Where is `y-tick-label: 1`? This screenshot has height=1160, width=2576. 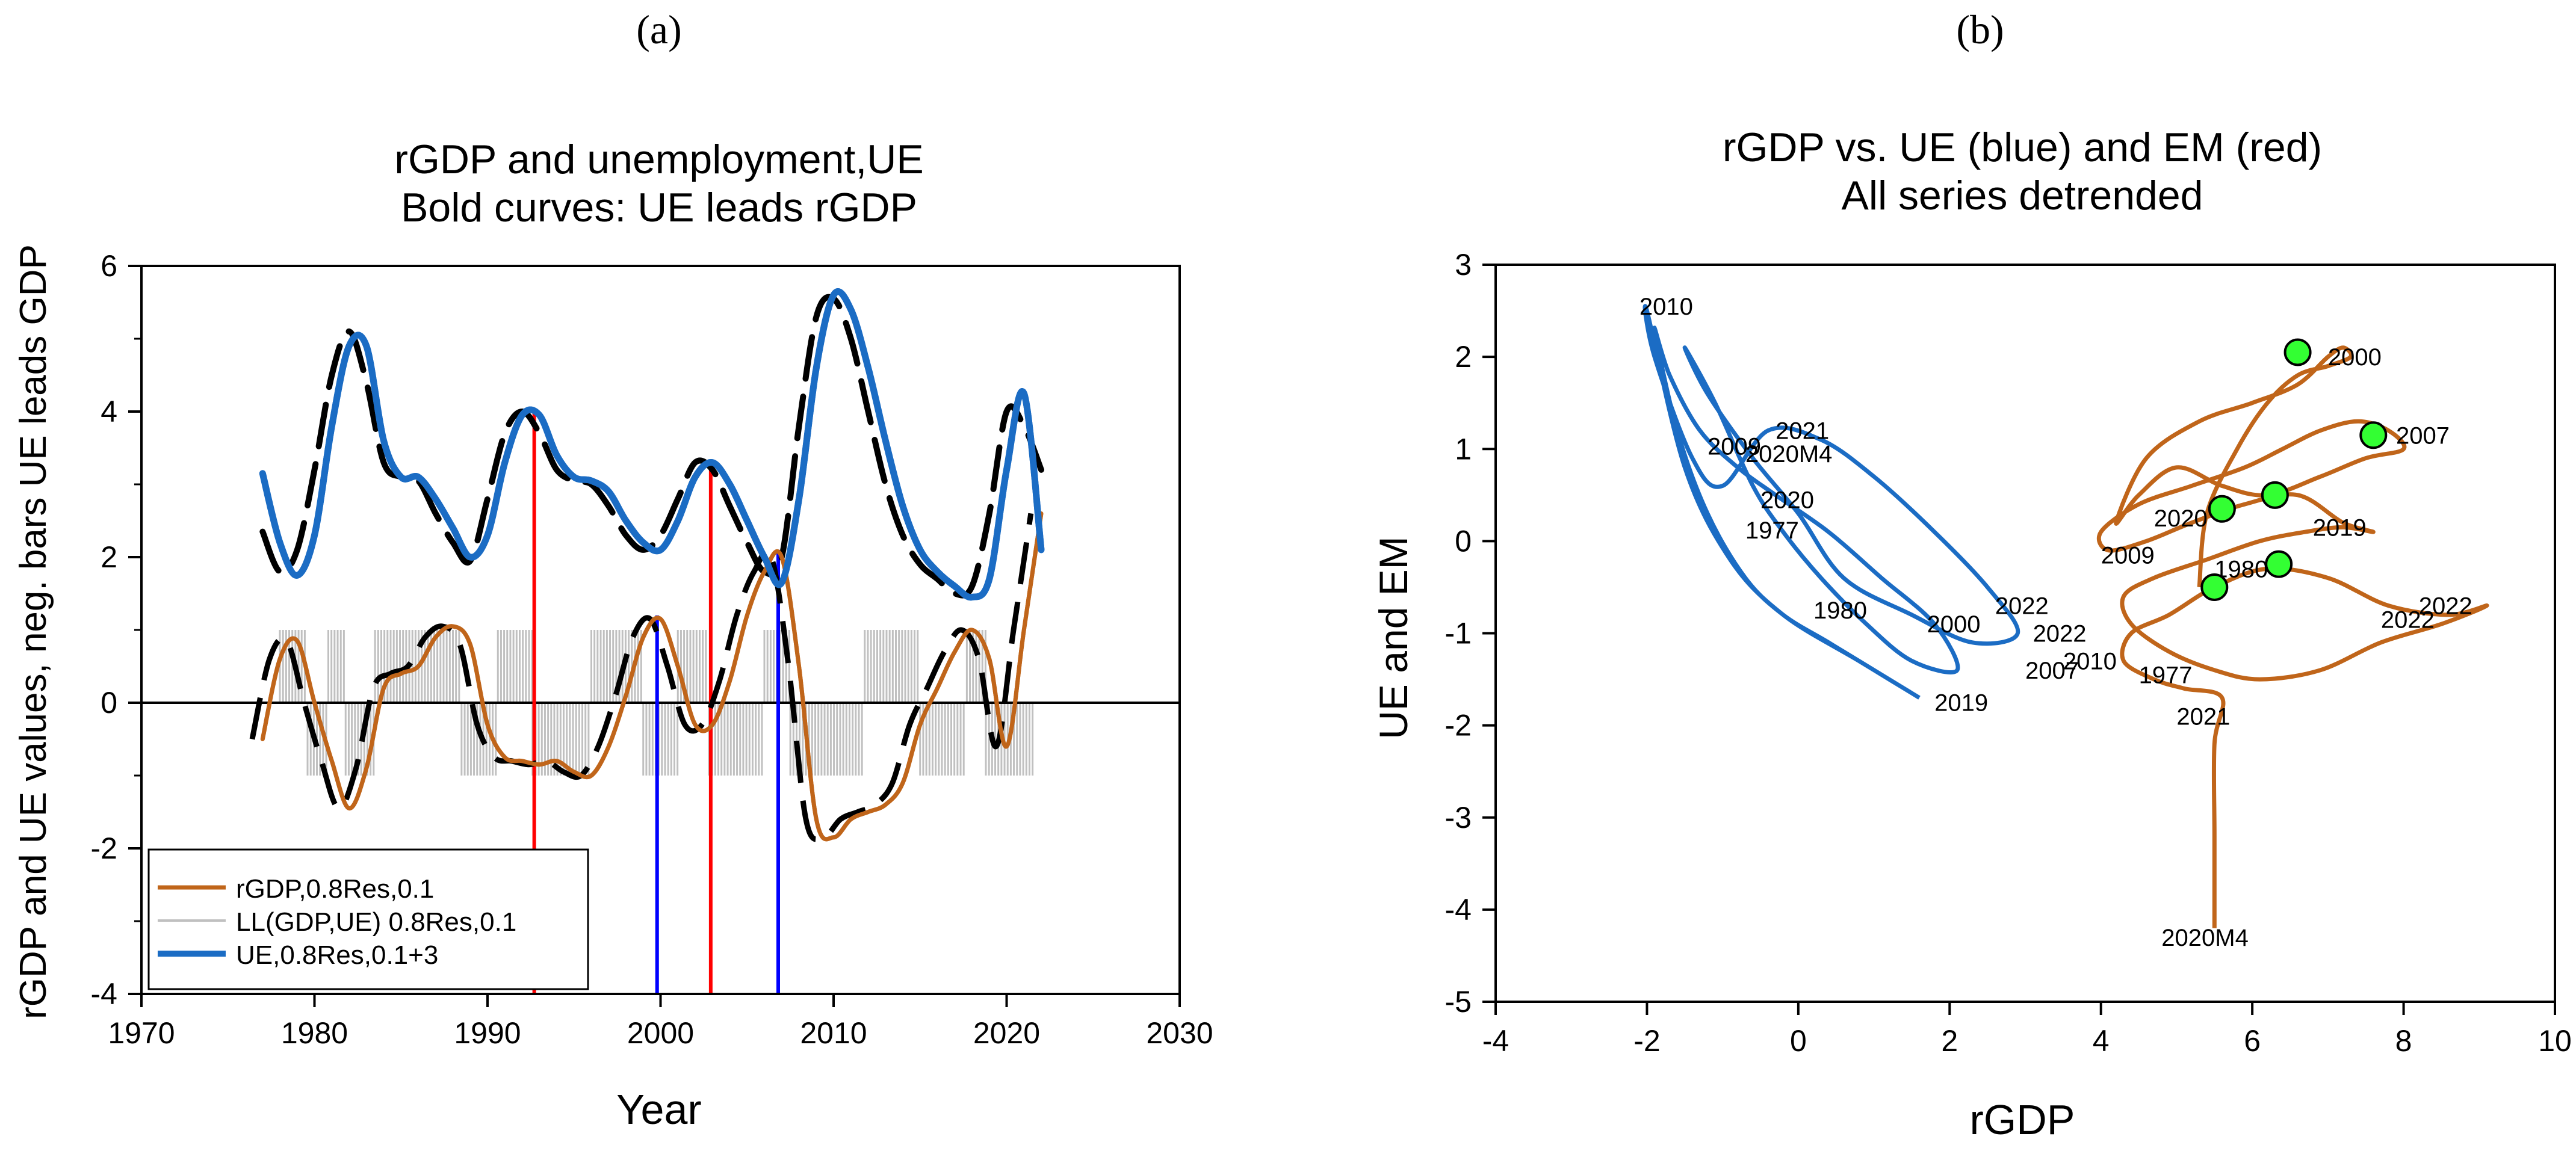
y-tick-label: 1 is located at coordinates (1464, 449).